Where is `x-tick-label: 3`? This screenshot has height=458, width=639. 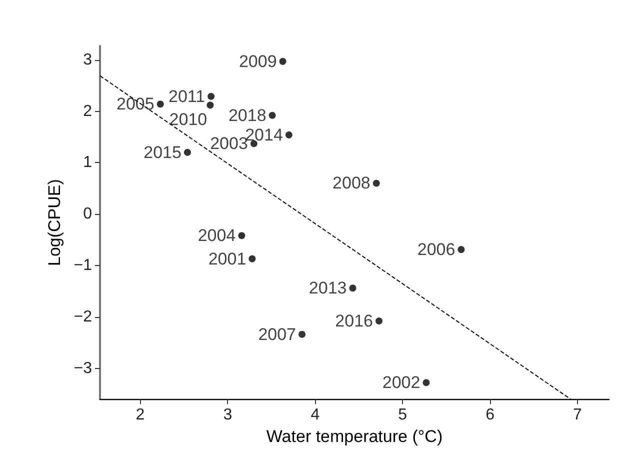
x-tick-label: 3 is located at coordinates (227, 415).